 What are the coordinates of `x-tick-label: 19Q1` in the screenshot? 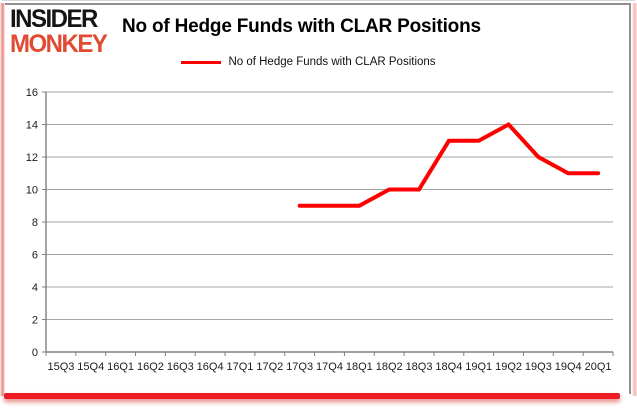 It's located at (478, 367).